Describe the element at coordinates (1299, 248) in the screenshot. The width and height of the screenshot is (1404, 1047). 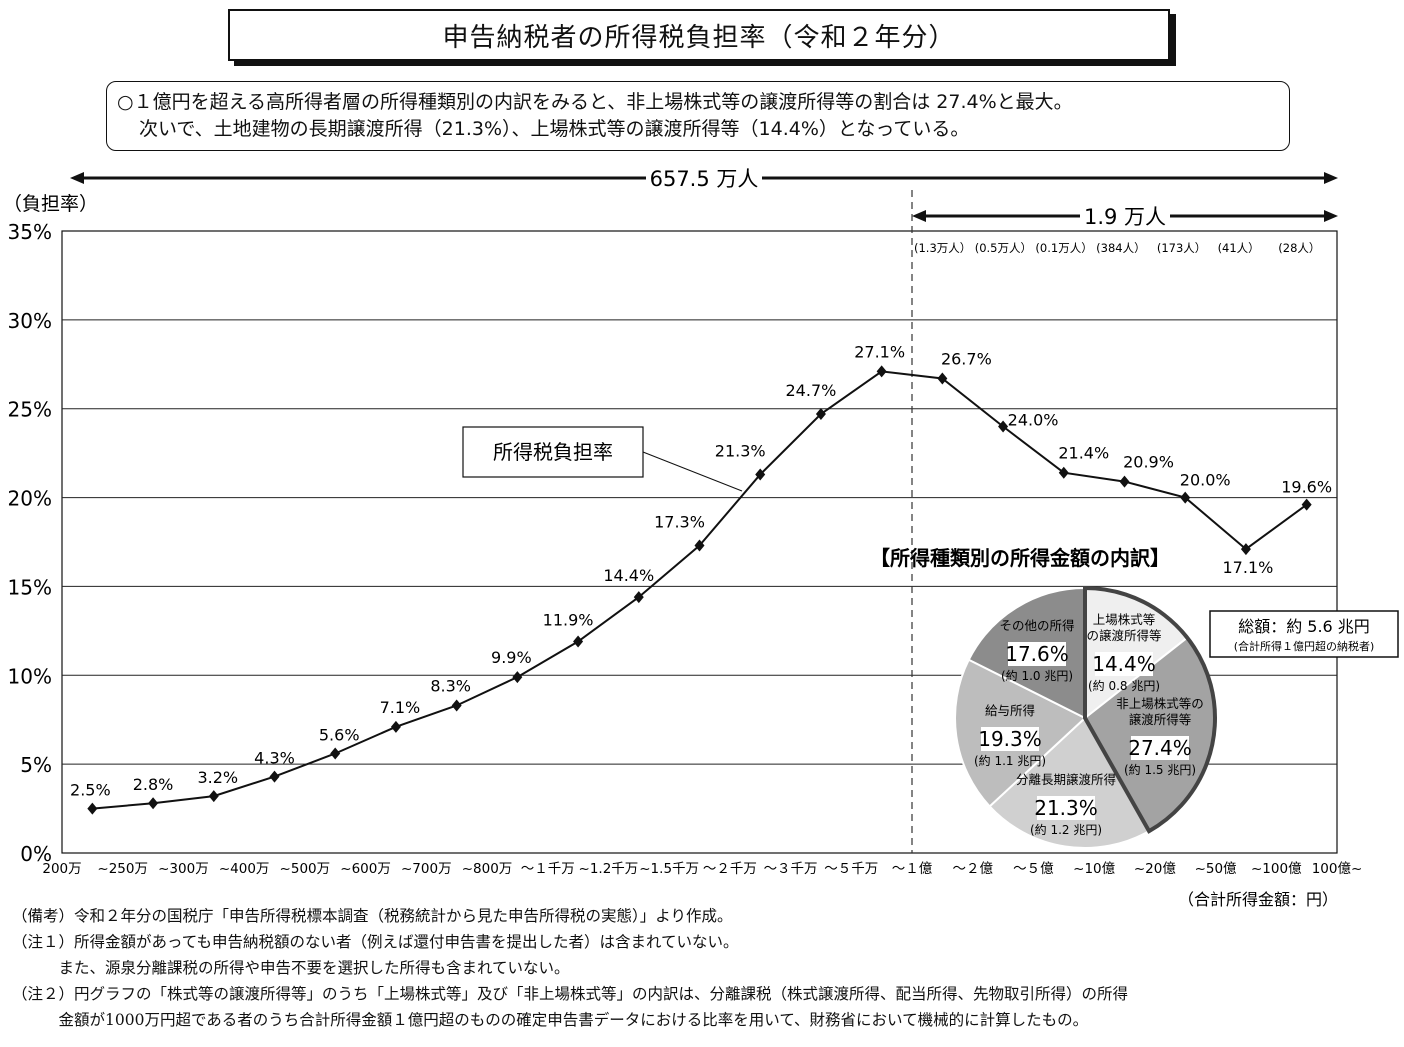
I see `count-label: (28人）` at that location.